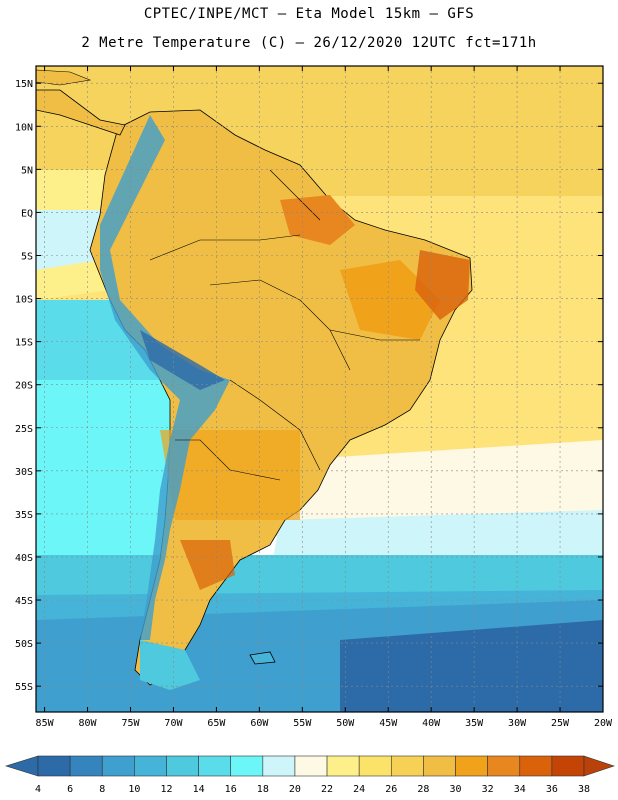 The image size is (618, 800). I want to click on colorbar-label: 16, so click(231, 789).